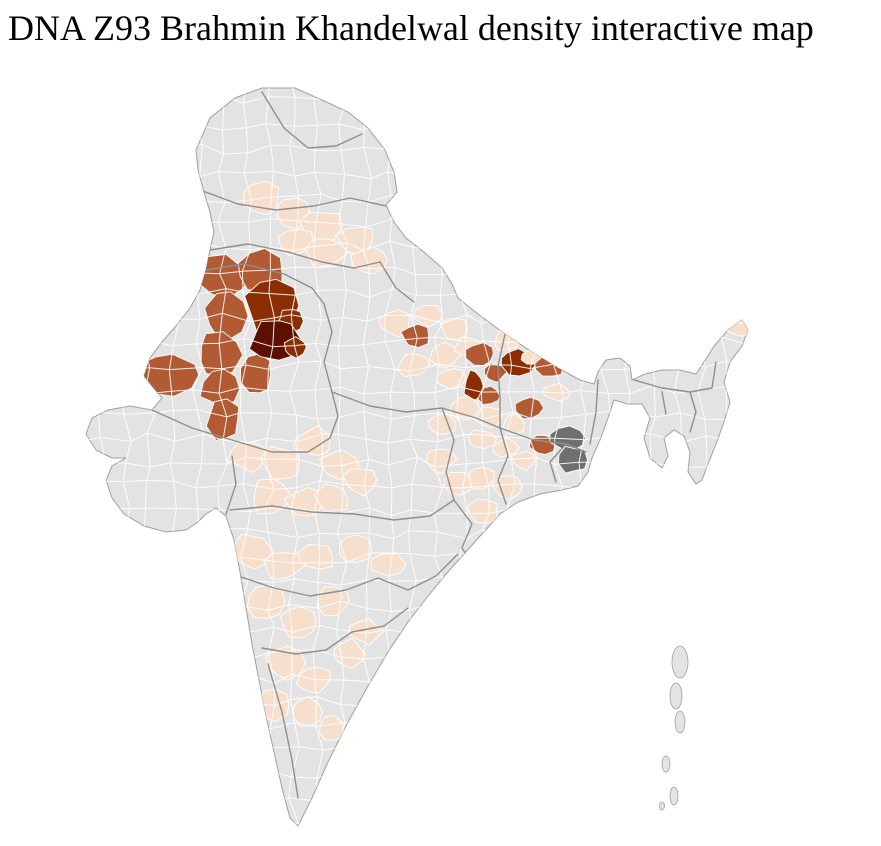  I want to click on andaman-nicobar-islands, so click(674, 728).